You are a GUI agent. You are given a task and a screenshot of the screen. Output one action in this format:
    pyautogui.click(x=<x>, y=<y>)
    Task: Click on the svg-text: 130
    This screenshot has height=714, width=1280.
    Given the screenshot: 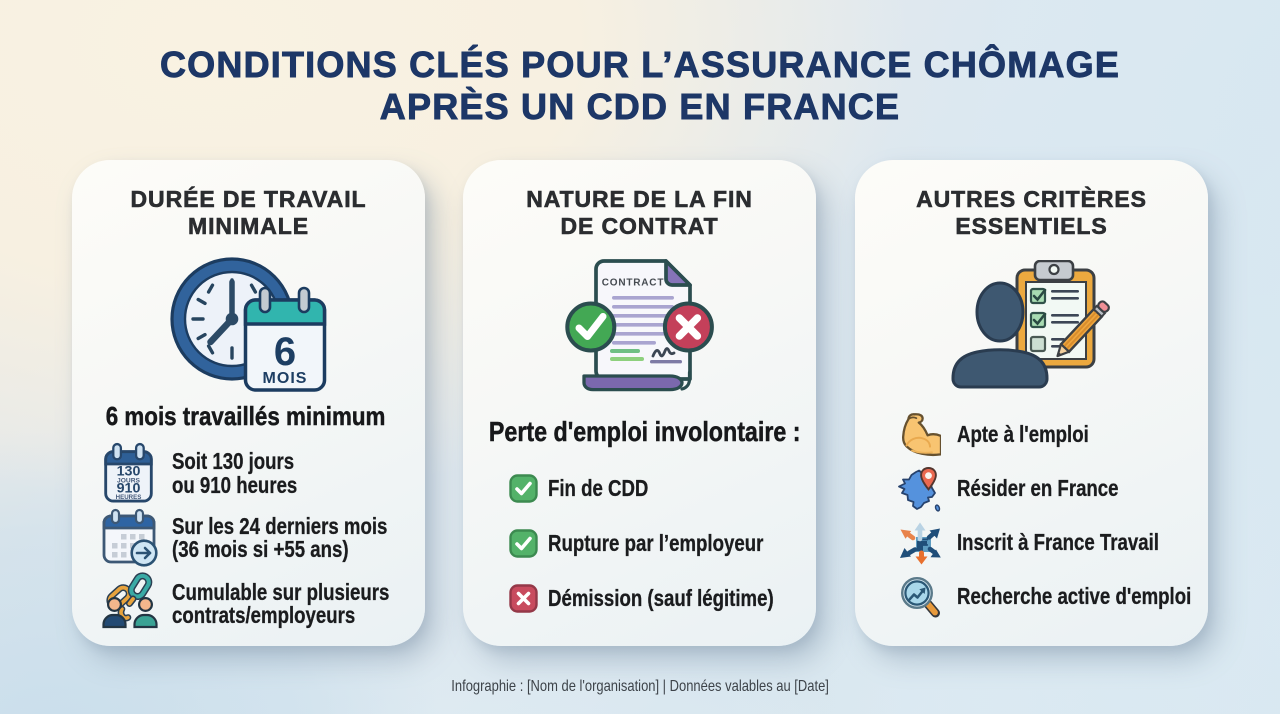 What is the action you would take?
    pyautogui.click(x=129, y=471)
    